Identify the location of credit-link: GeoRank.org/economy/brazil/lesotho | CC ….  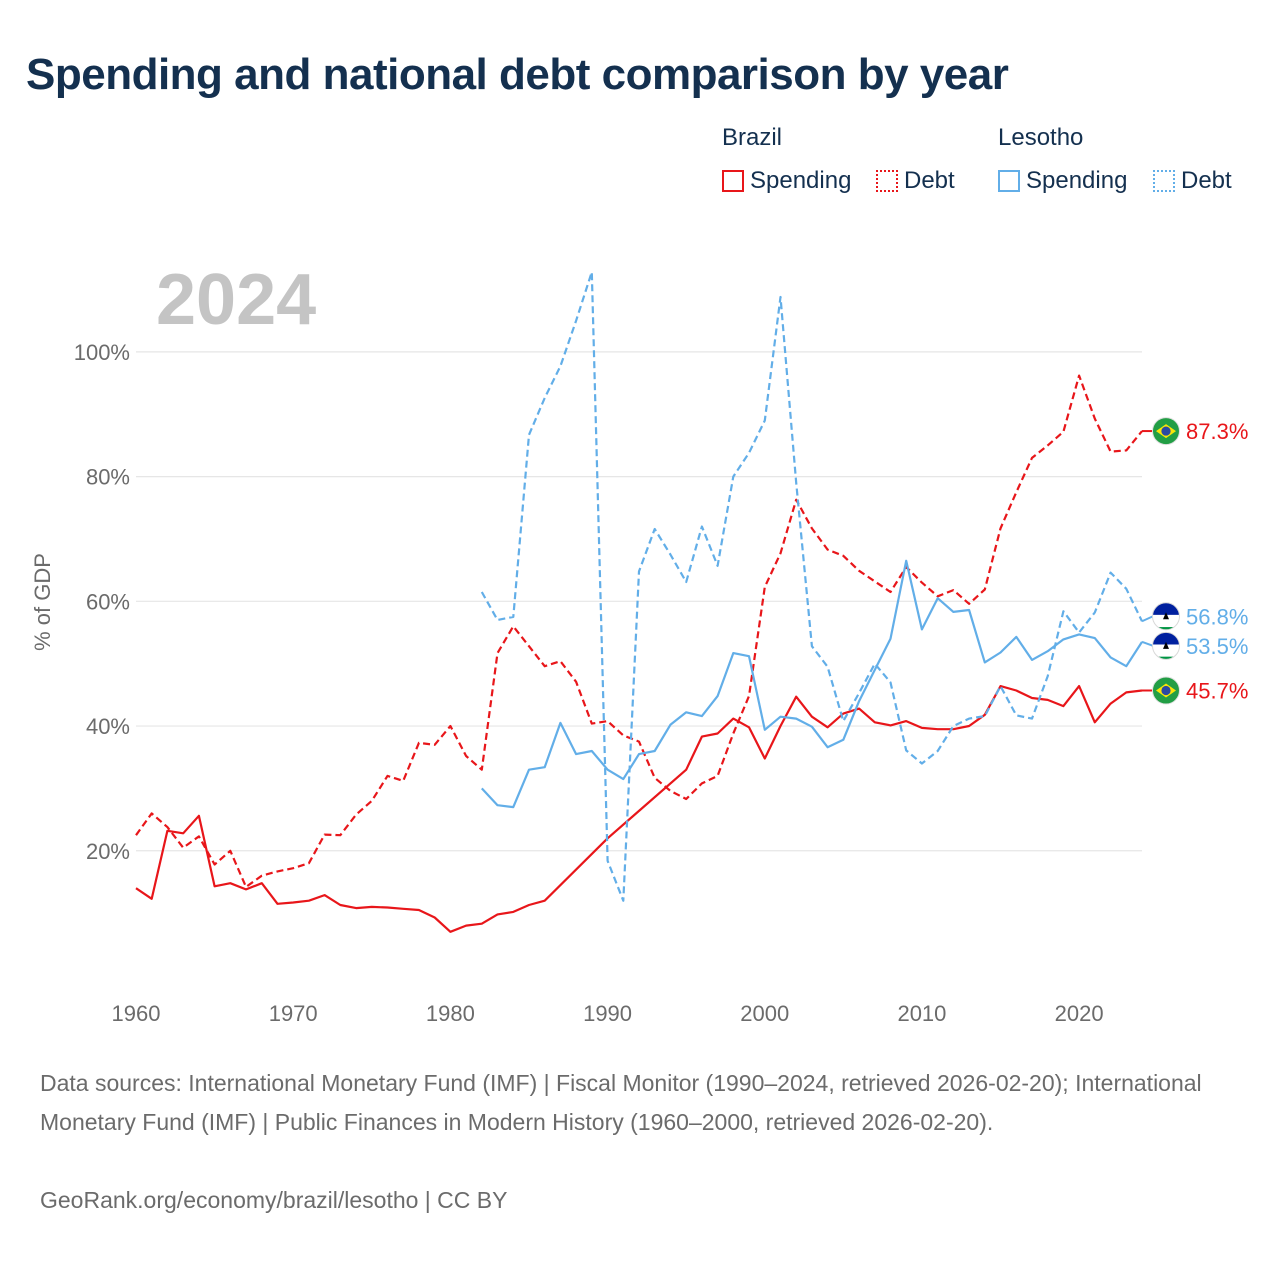
(274, 1200).